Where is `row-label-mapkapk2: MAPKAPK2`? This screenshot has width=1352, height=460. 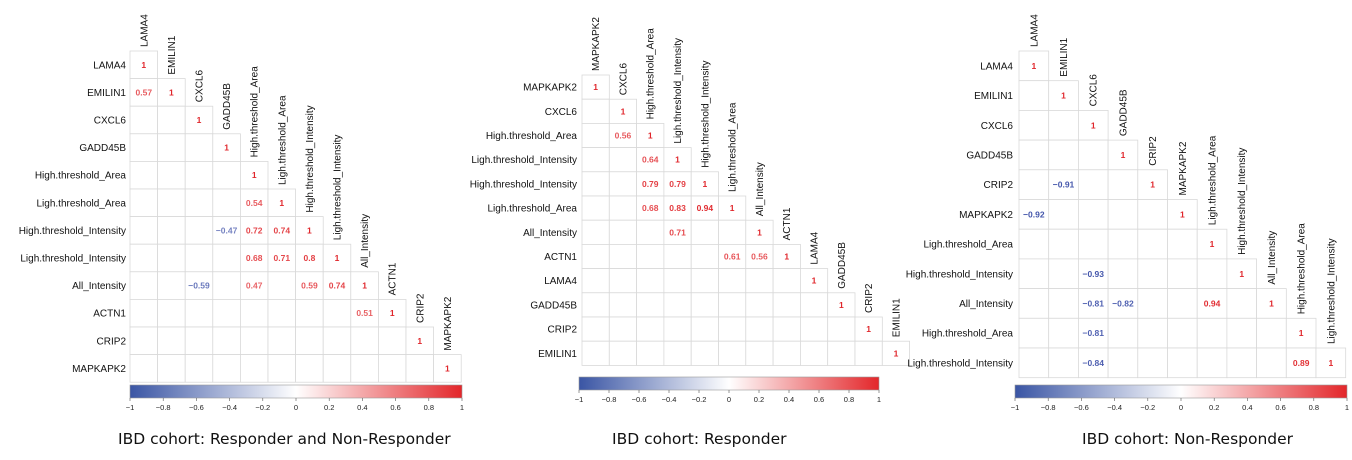 row-label-mapkapk2: MAPKAPK2 is located at coordinates (99, 369).